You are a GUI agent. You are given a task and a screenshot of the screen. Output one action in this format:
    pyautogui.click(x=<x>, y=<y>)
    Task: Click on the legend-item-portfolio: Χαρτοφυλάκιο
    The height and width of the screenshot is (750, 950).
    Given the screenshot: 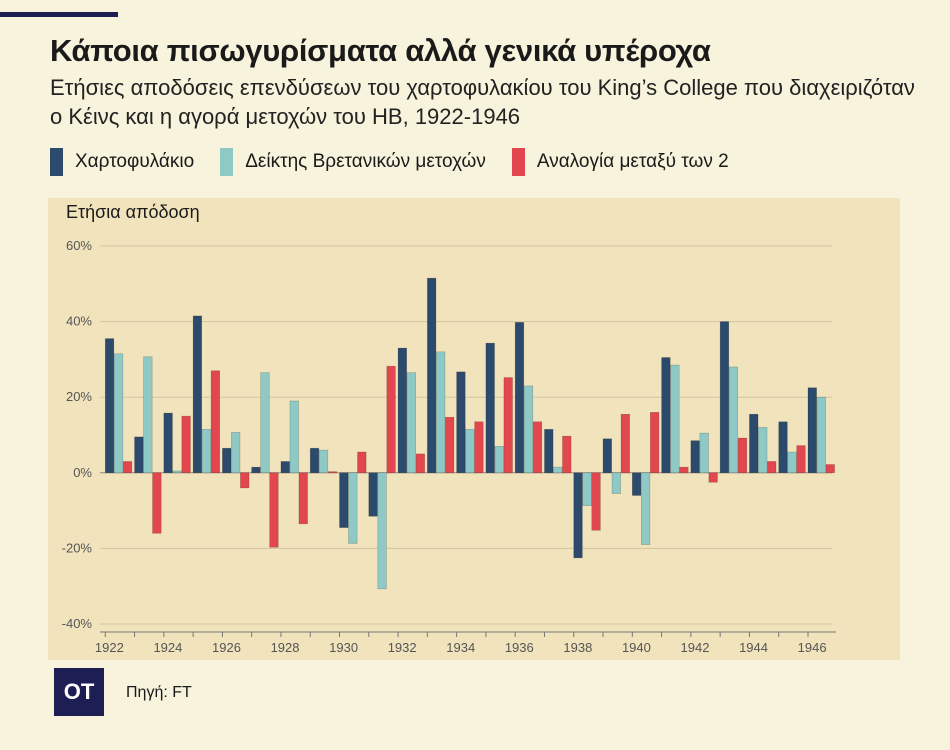 What is the action you would take?
    pyautogui.click(x=122, y=162)
    